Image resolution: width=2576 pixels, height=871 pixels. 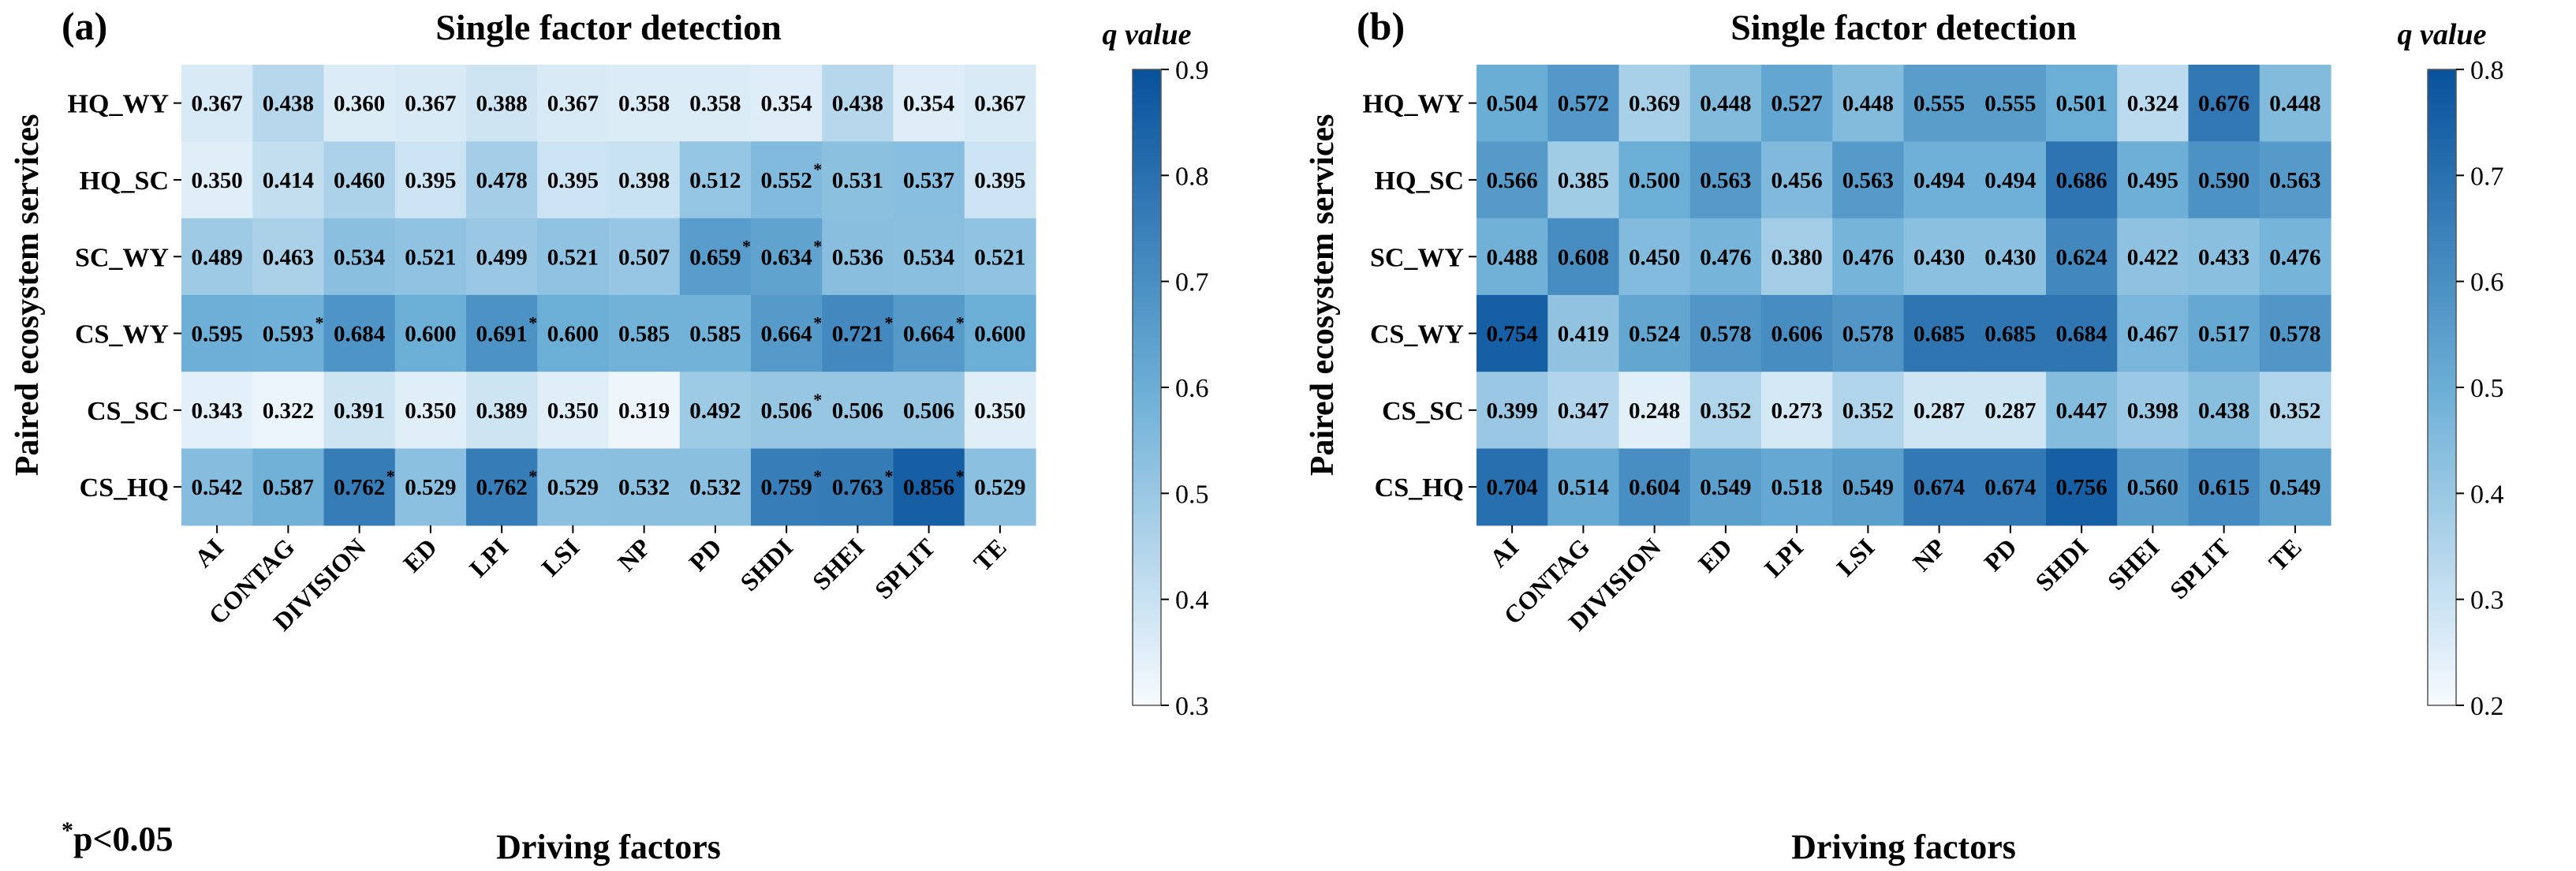 What do you see at coordinates (2000, 555) in the screenshot?
I see `x-tick-label: PD` at bounding box center [2000, 555].